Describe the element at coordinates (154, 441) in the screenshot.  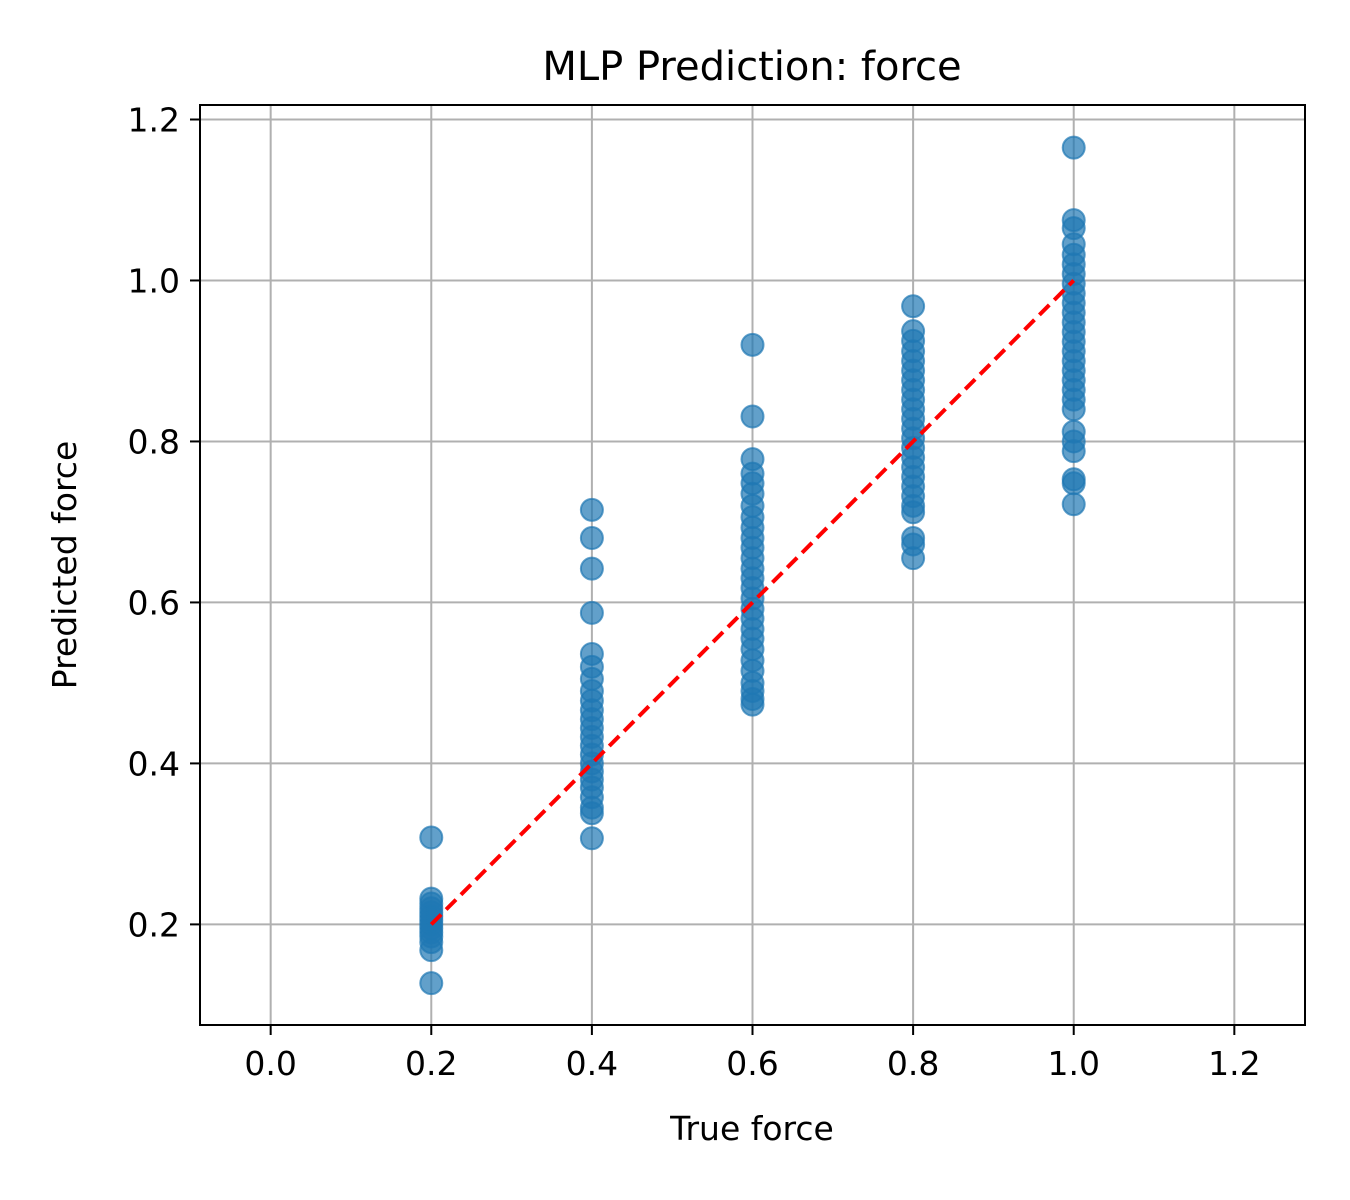
I see `y-tick-label: 0.8` at that location.